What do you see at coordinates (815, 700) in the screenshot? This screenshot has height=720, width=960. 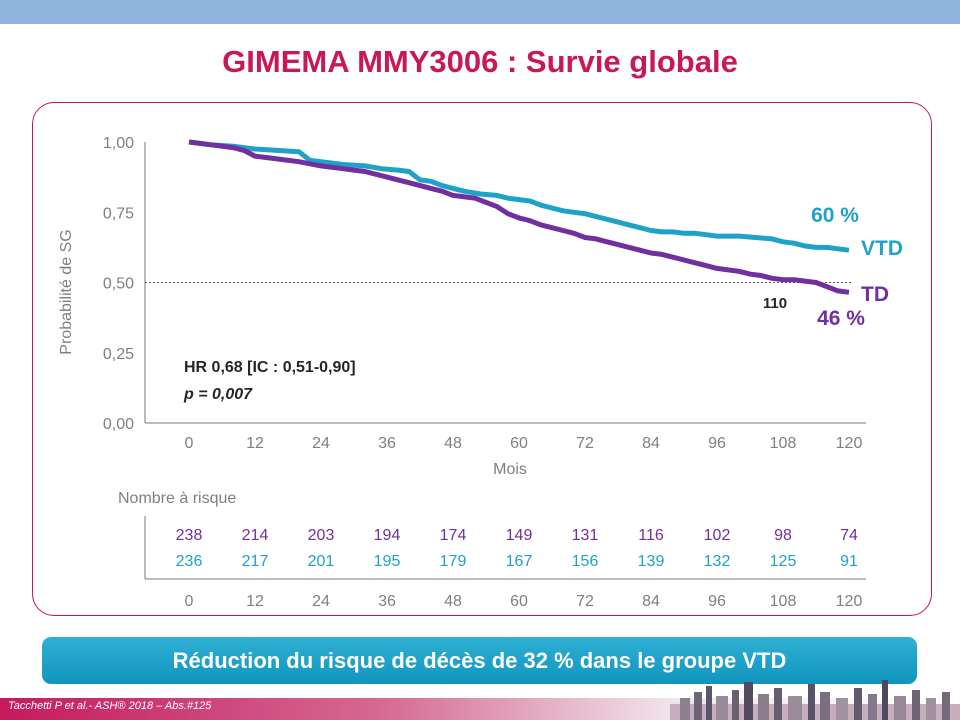 I see `city-skyline-image` at bounding box center [815, 700].